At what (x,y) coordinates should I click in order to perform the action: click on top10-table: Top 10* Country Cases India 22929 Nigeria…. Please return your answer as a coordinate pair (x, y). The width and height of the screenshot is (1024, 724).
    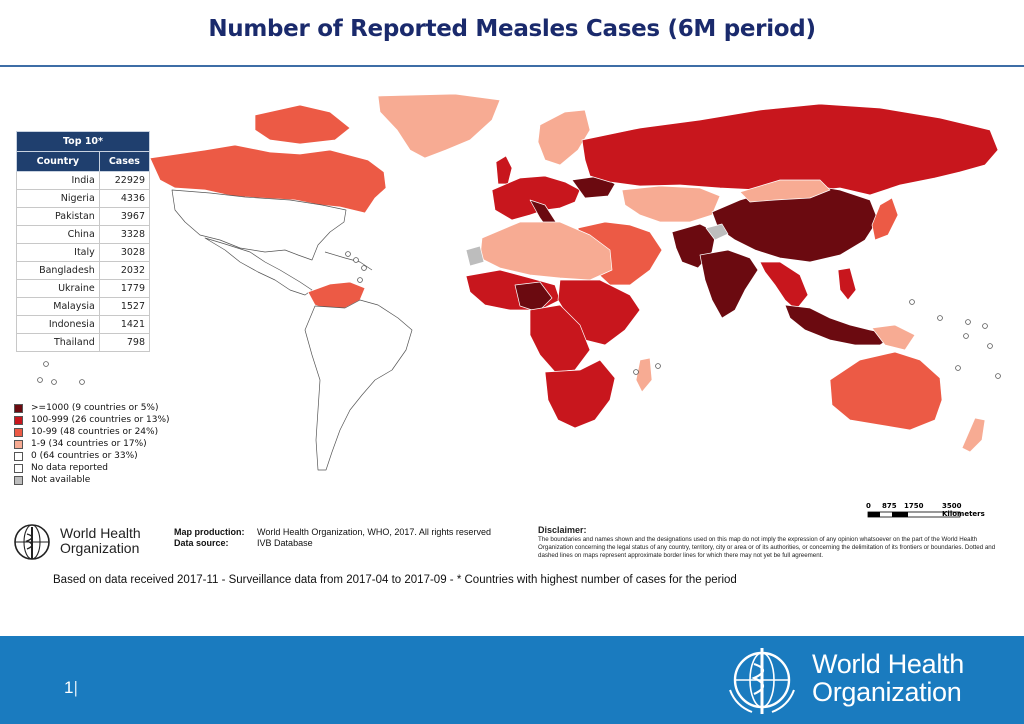
    Looking at the image, I should click on (83, 241).